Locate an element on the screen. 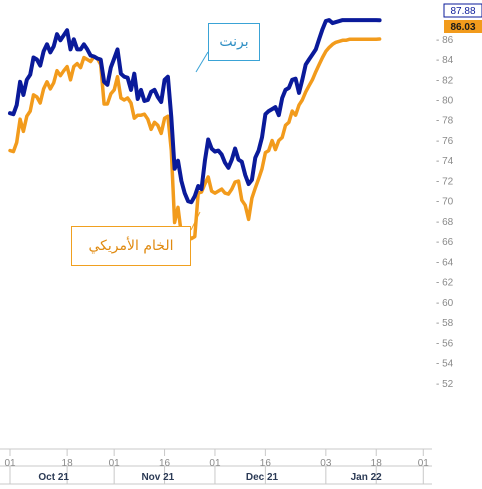  last-value-label-brent: 87.88 is located at coordinates (462, 11).